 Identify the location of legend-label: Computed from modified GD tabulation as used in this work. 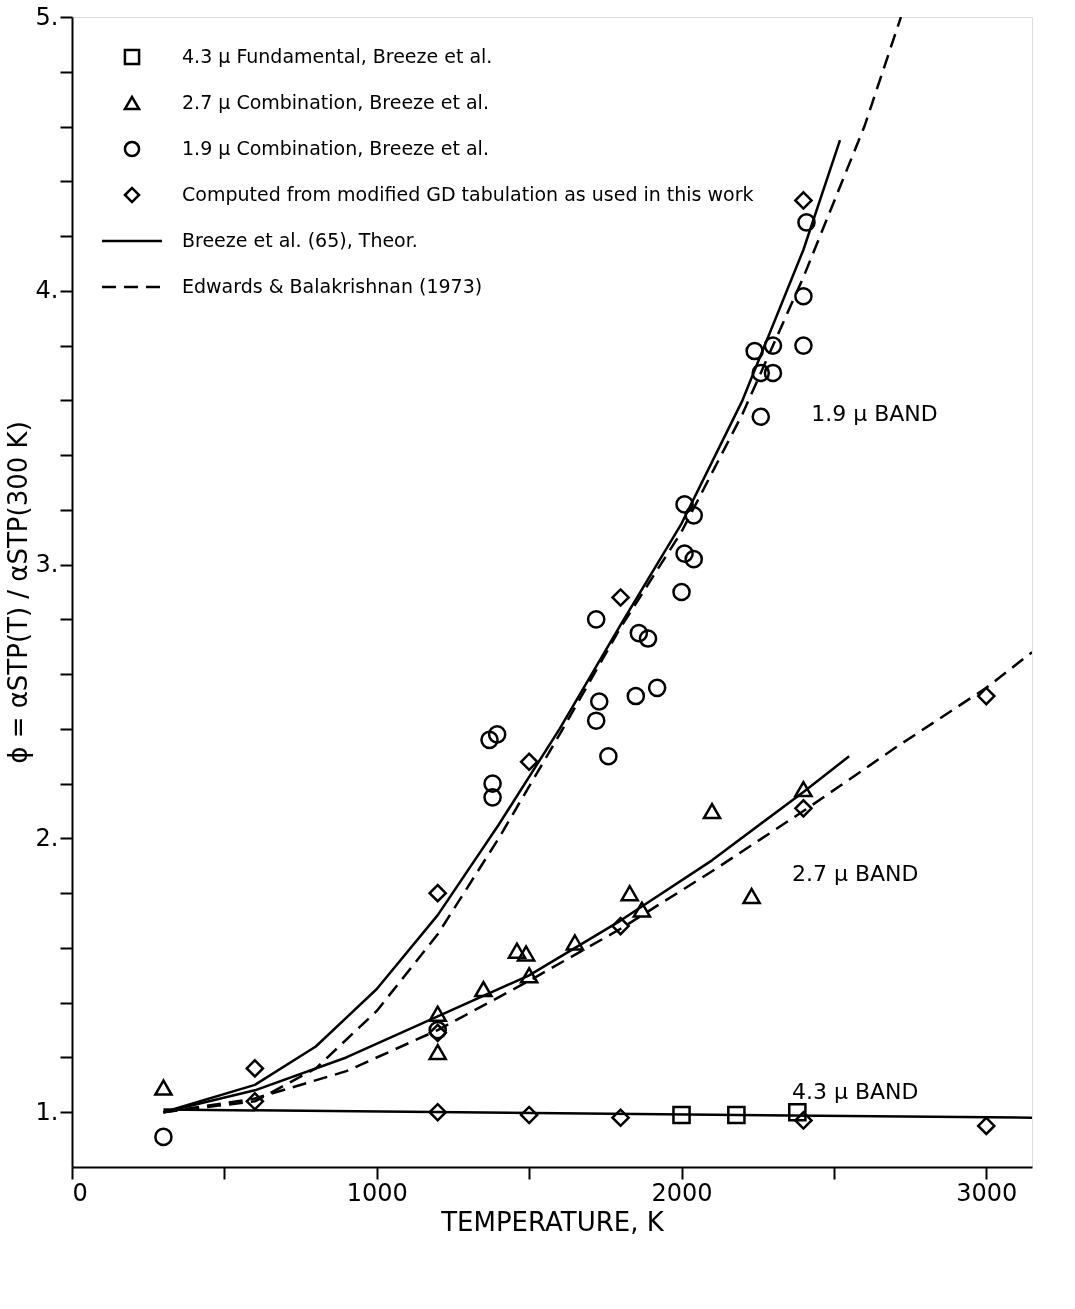
(468, 194).